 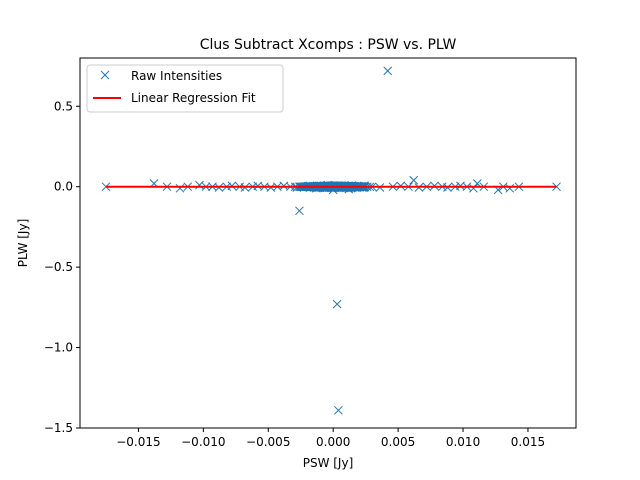 What do you see at coordinates (63, 106) in the screenshot?
I see `y-tick-label: 0.5` at bounding box center [63, 106].